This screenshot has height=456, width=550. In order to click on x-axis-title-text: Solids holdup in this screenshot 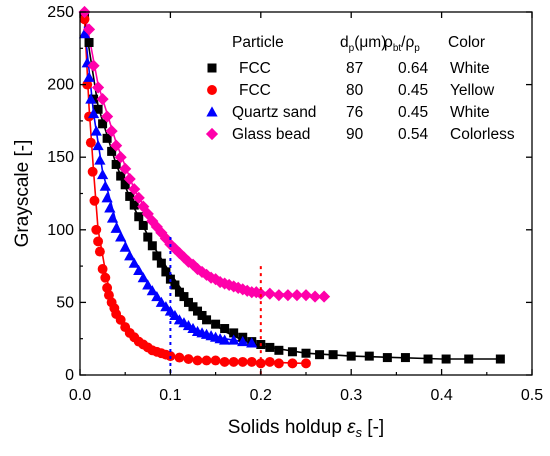, I will do `click(287, 427)`.